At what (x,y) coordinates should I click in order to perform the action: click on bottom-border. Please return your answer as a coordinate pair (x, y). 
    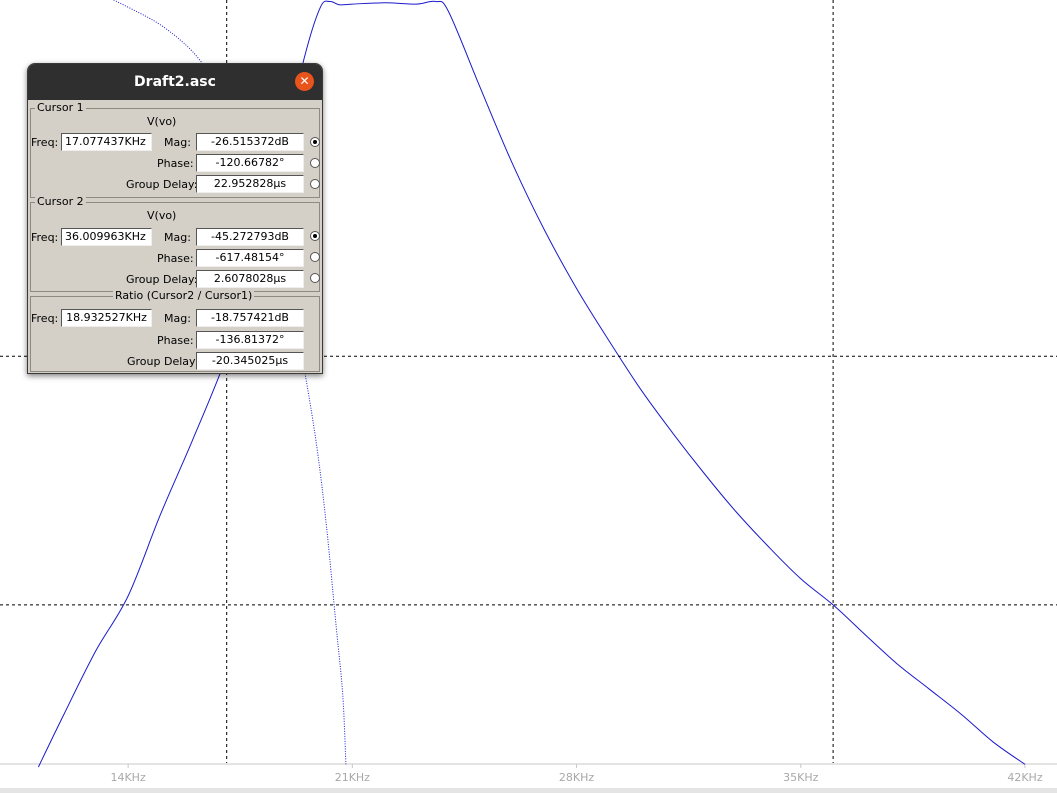
    Looking at the image, I should click on (528, 790).